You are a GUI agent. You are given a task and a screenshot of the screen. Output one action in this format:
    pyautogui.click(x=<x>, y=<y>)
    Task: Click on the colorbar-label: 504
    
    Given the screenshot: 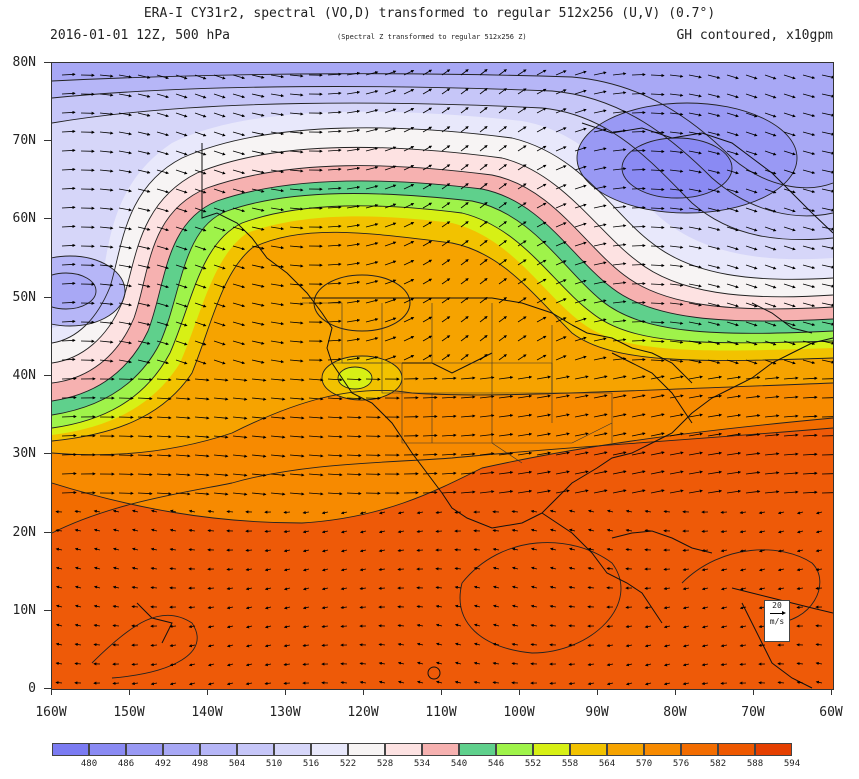 What is the action you would take?
    pyautogui.click(x=237, y=764)
    